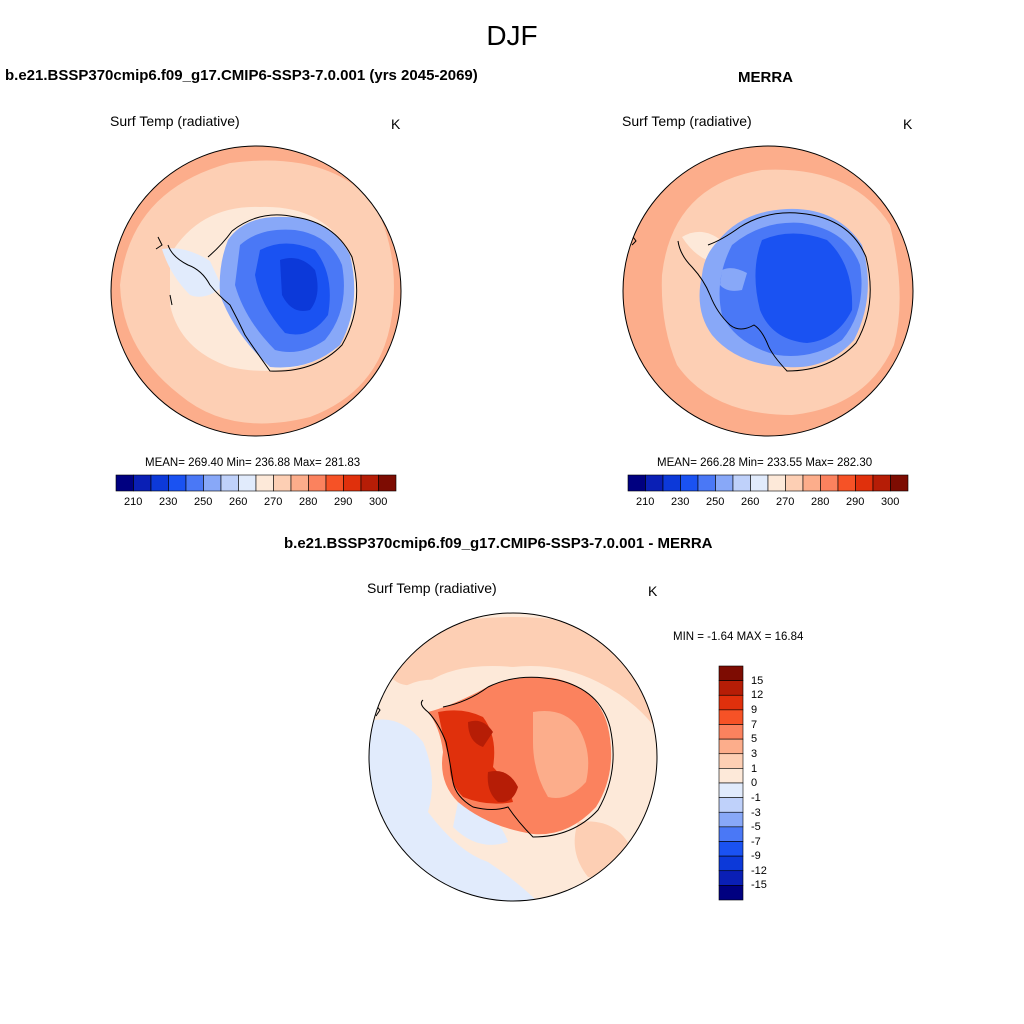 The image size is (1024, 1024). I want to click on diff-colorbar, so click(731, 783).